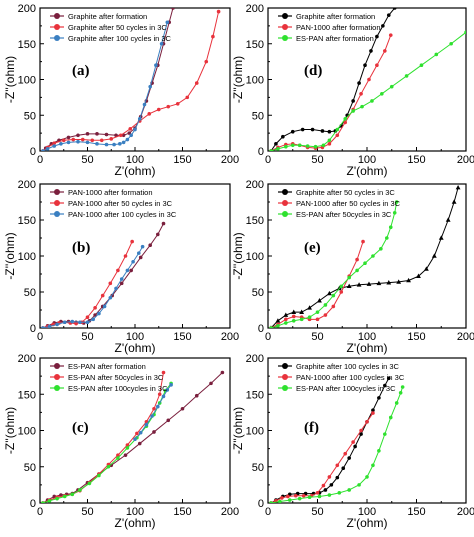 This screenshot has height=537, width=474. What do you see at coordinates (33, 152) in the screenshot?
I see `y-tick-label: 0` at bounding box center [33, 152].